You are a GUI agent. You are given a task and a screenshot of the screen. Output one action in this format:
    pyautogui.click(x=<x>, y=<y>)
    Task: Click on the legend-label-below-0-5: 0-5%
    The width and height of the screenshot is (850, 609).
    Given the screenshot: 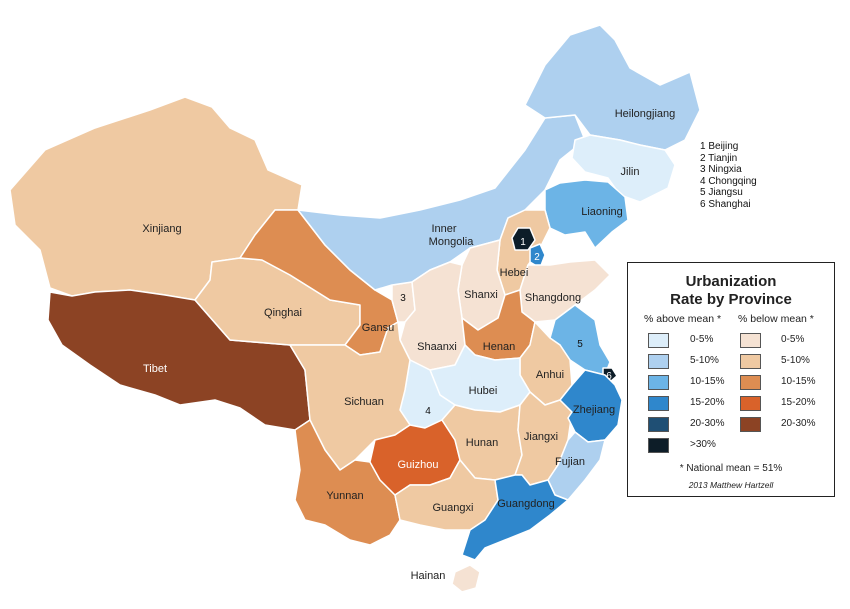 What is the action you would take?
    pyautogui.click(x=793, y=339)
    